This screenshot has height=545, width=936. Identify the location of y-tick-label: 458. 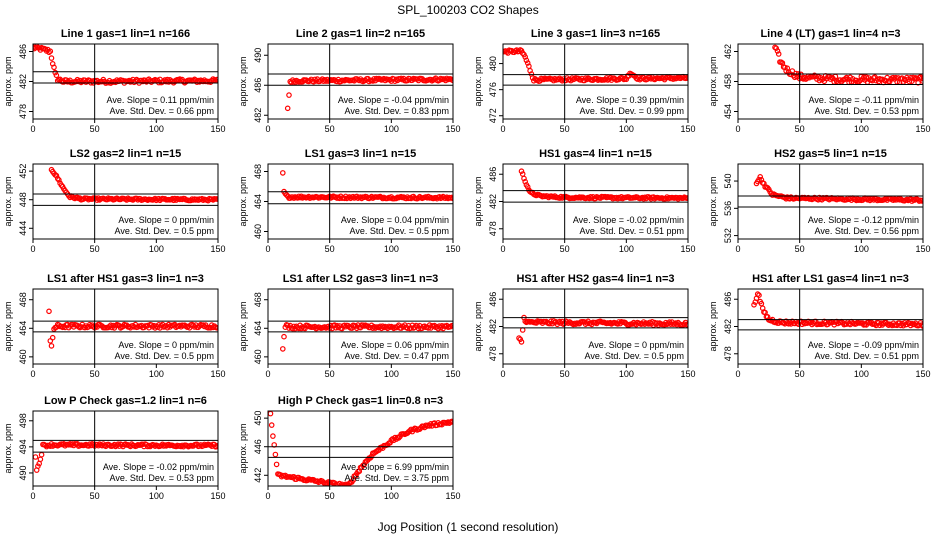
(728, 81).